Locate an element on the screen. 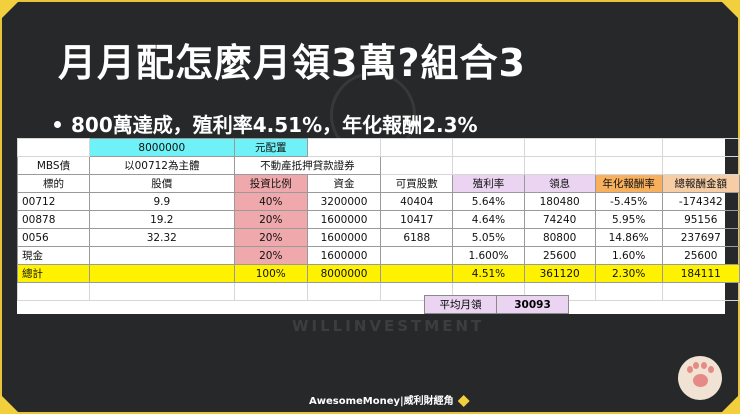  cell-dividend: 80800 is located at coordinates (559, 237).